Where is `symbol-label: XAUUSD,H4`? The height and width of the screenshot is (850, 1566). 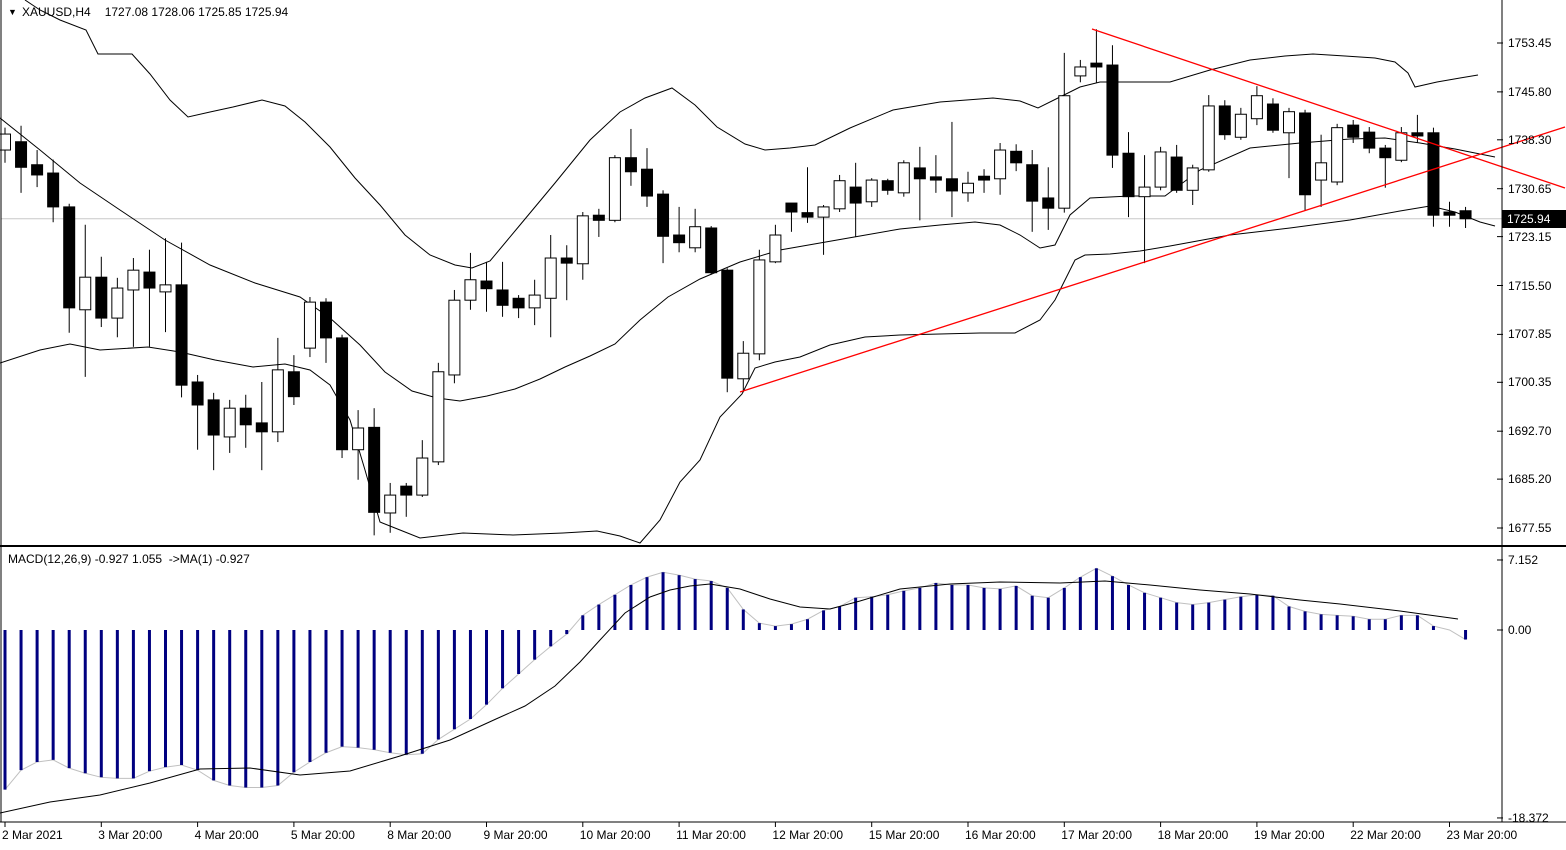 symbol-label: XAUUSD,H4 is located at coordinates (56, 12).